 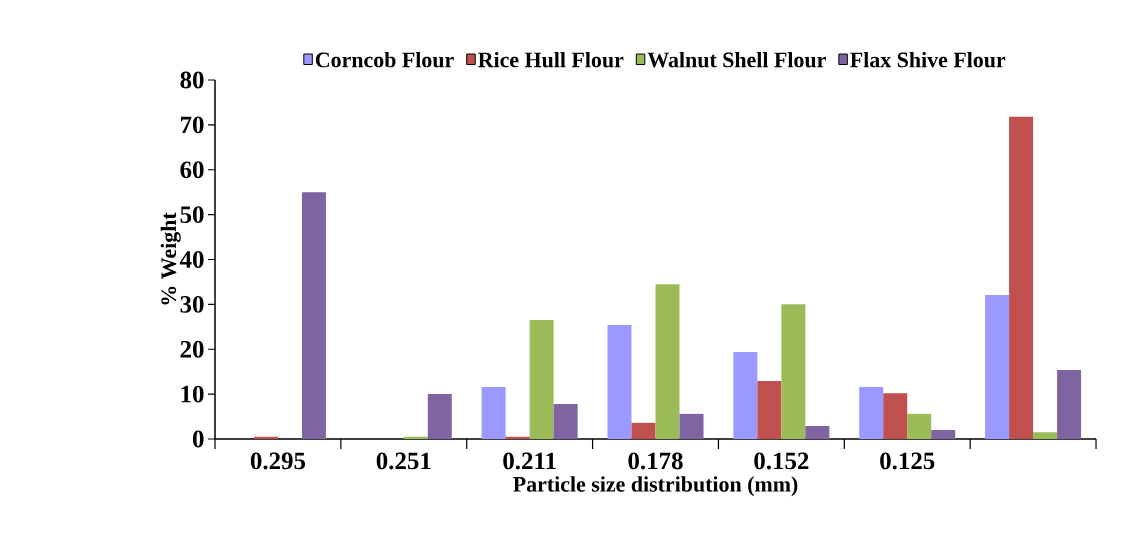 I want to click on x-tick-label: 0.211, so click(x=529, y=461).